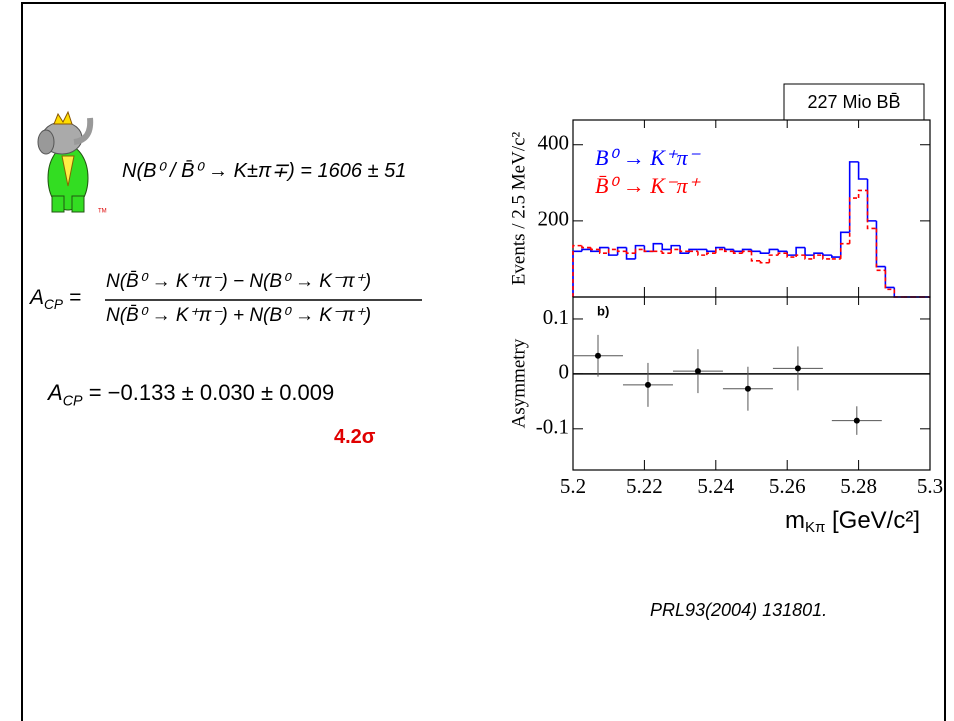 This screenshot has height=721, width=954. I want to click on annotation: 227 Mio BB̄, so click(853, 102).